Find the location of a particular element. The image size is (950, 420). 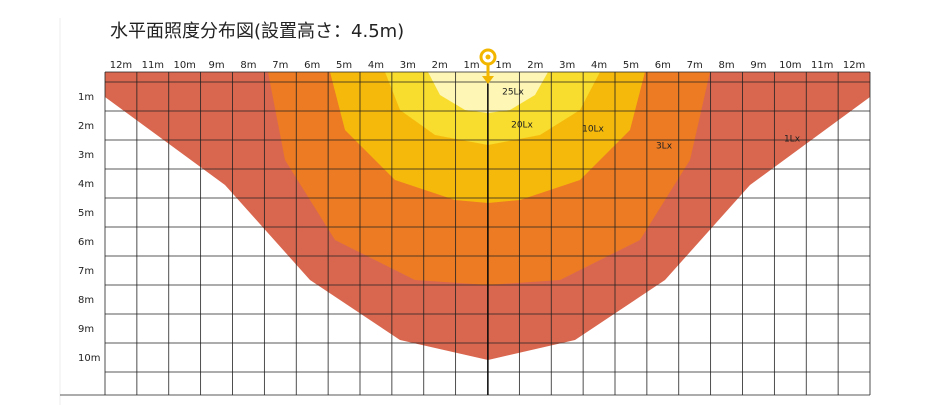

zone-label: 1Lx is located at coordinates (792, 140).